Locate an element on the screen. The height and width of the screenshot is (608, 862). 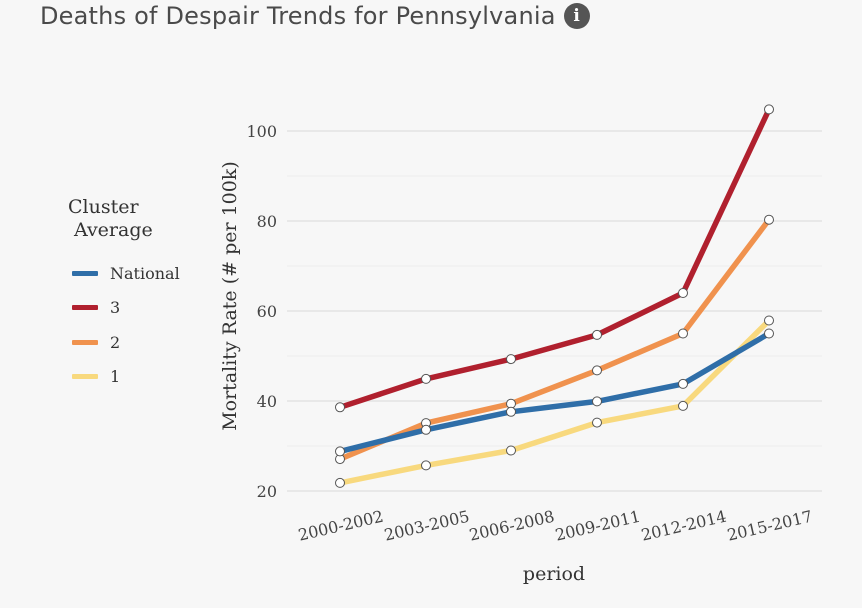
legend-label: National is located at coordinates (145, 273).